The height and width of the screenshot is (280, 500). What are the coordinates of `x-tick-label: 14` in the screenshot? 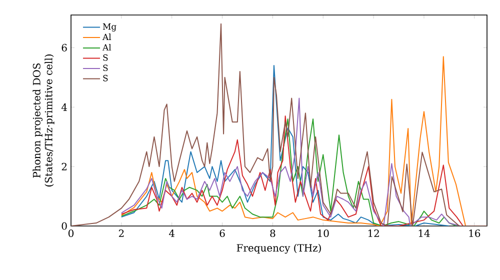 It's located at (424, 233).